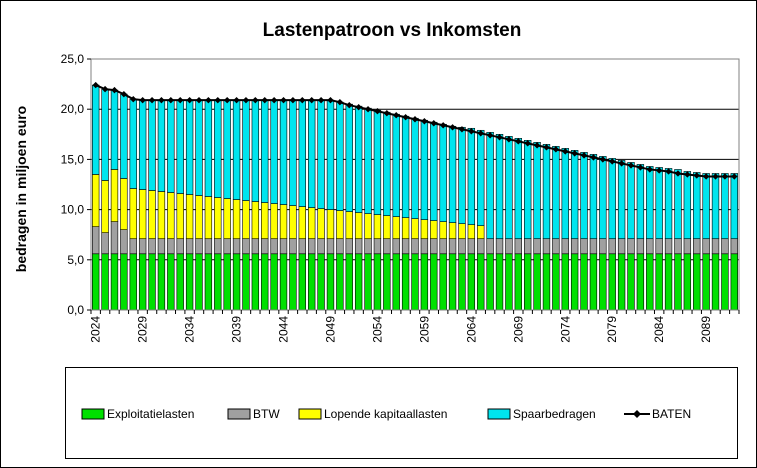  I want to click on legend-label-exploitatielasten: Exploitatielasten, so click(150, 414).